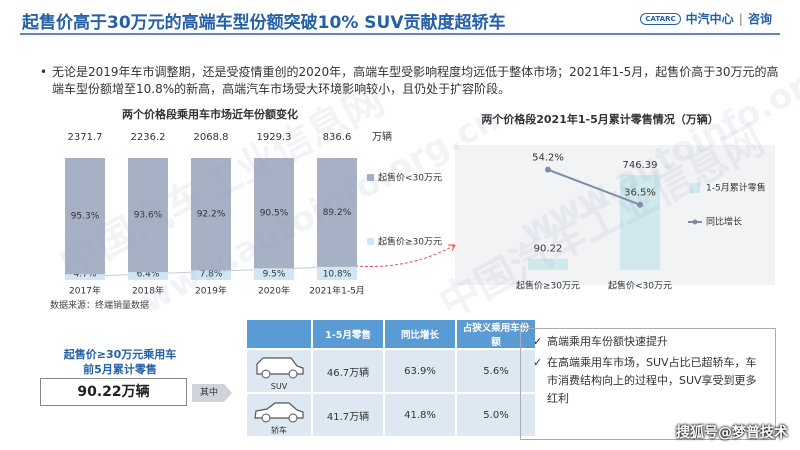 This screenshot has height=450, width=800. I want to click on value-label: 90.5%, so click(274, 214).